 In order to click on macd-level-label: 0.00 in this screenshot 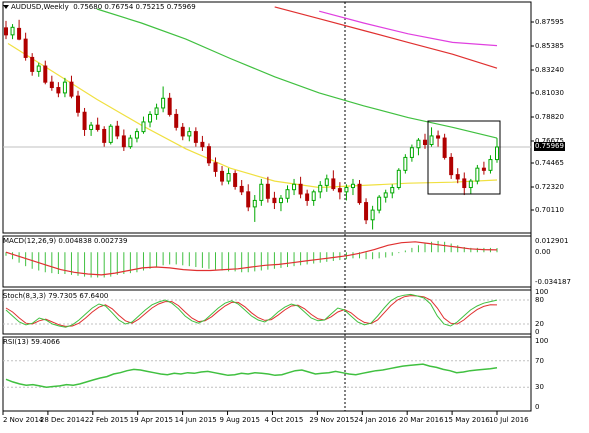, I will do `click(543, 252)`.